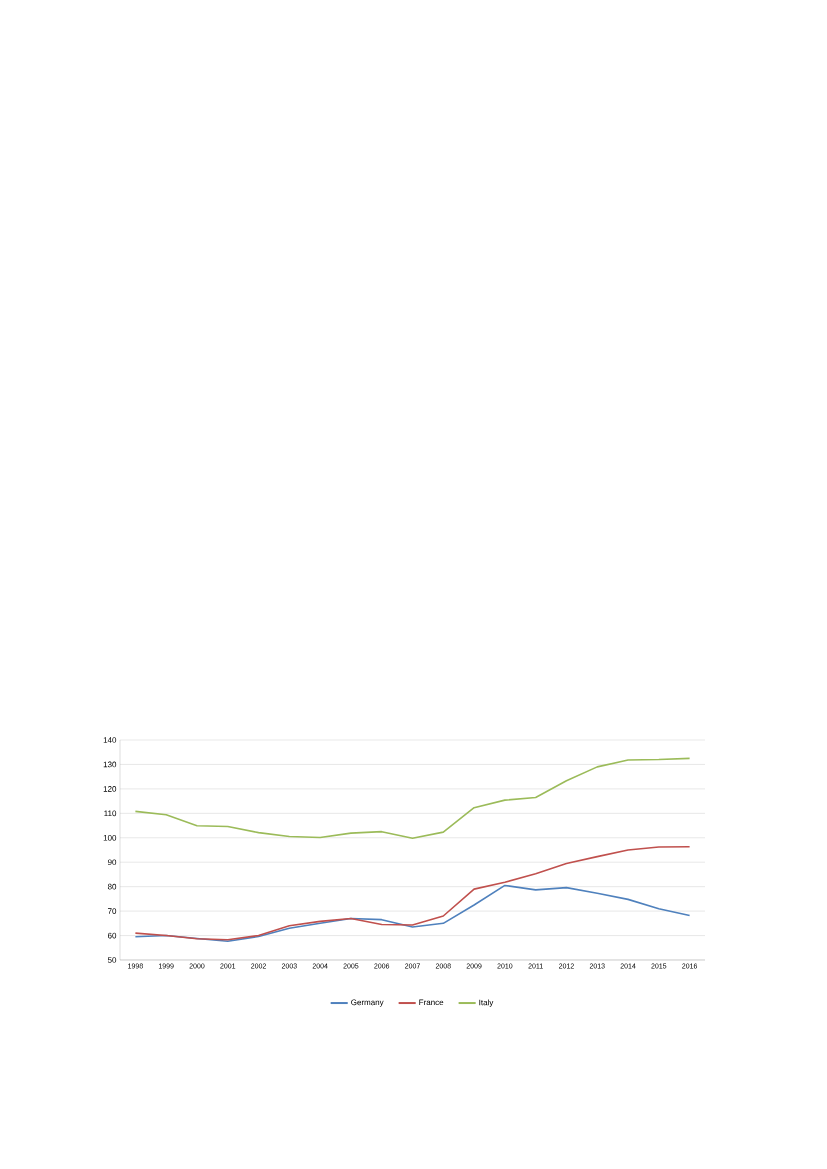 Image resolution: width=827 pixels, height=1169 pixels. What do you see at coordinates (112, 886) in the screenshot?
I see `y-tick-label: 80` at bounding box center [112, 886].